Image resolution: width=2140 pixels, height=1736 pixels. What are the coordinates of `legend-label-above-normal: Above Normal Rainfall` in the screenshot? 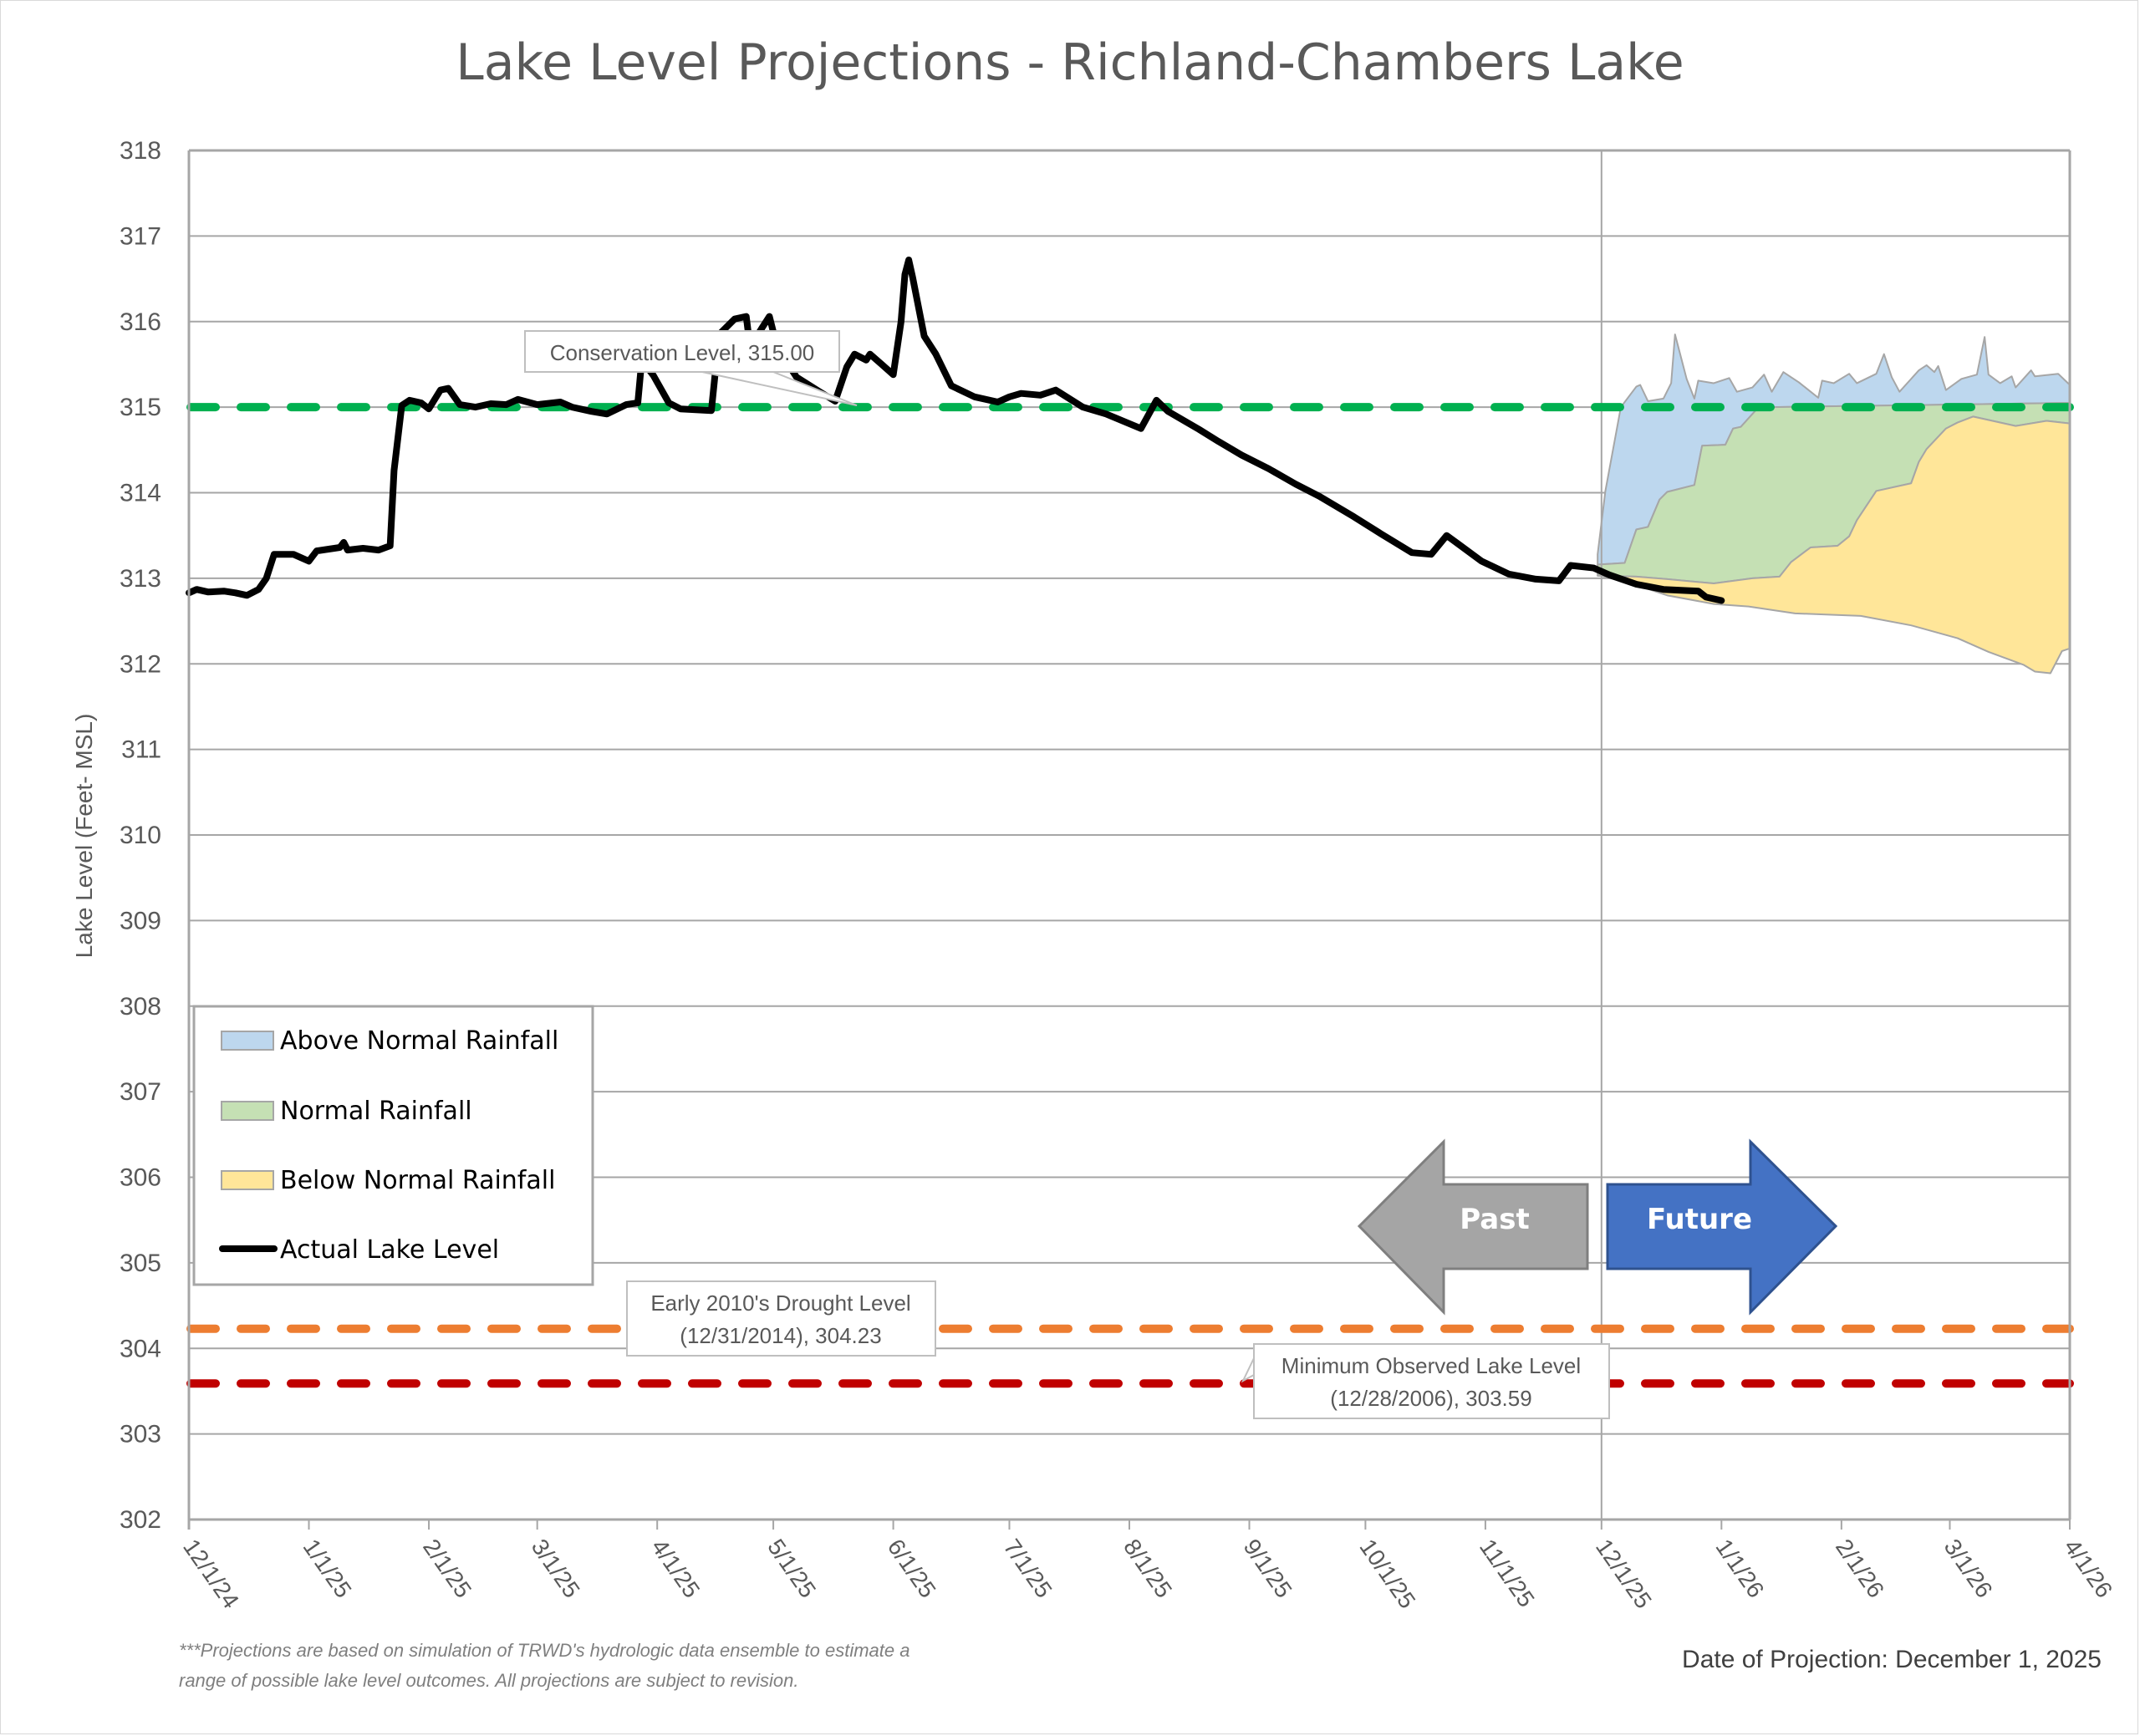 It's located at (419, 1041).